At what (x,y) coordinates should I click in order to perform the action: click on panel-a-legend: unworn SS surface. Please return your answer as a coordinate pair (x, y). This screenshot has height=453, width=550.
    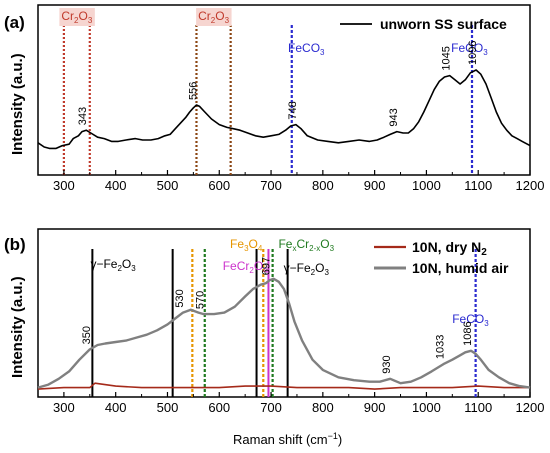
    Looking at the image, I should click on (423, 24).